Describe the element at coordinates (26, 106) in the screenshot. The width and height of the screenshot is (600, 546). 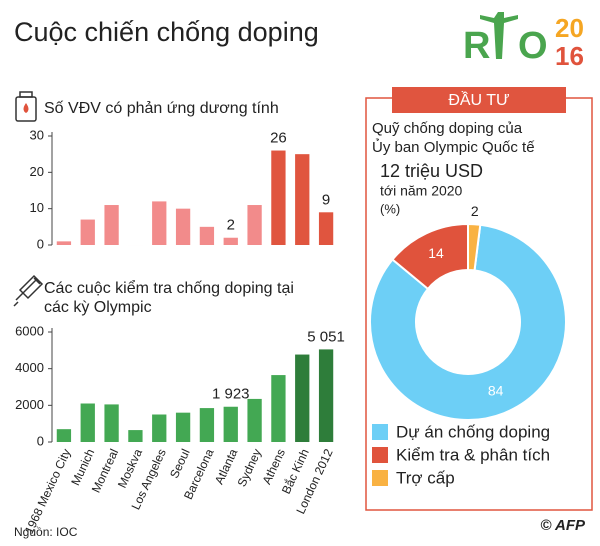
I see `bottle-icon` at that location.